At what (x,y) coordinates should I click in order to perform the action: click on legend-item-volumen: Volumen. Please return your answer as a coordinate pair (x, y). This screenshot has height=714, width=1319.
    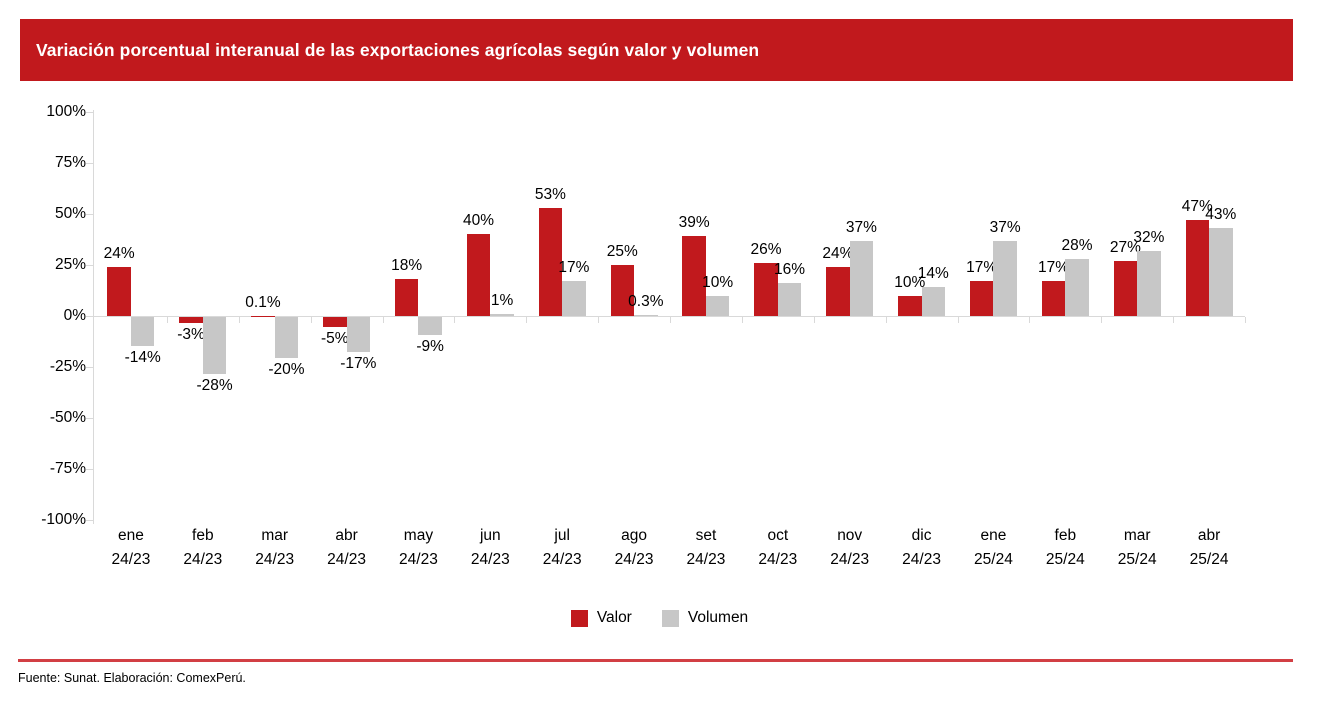
    Looking at the image, I should click on (704, 618).